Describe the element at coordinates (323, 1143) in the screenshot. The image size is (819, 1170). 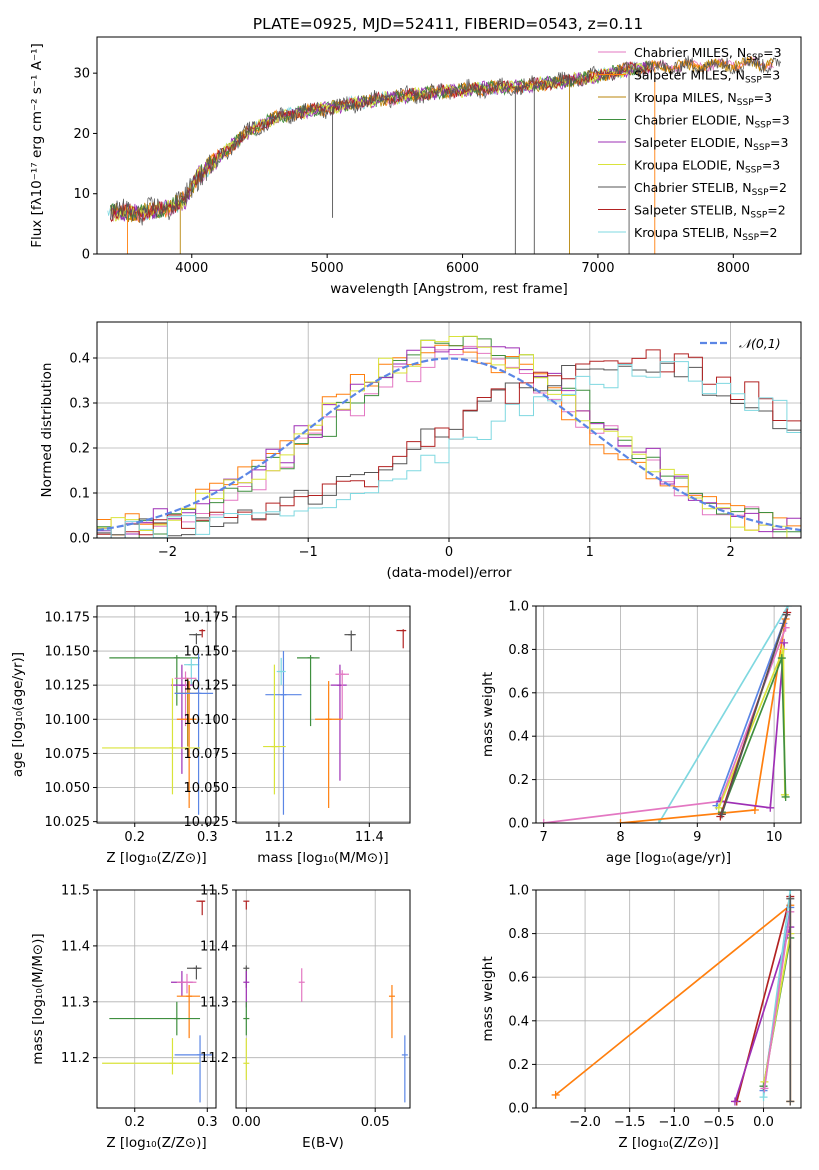
I see `x-axis-label: E(B-V)` at that location.